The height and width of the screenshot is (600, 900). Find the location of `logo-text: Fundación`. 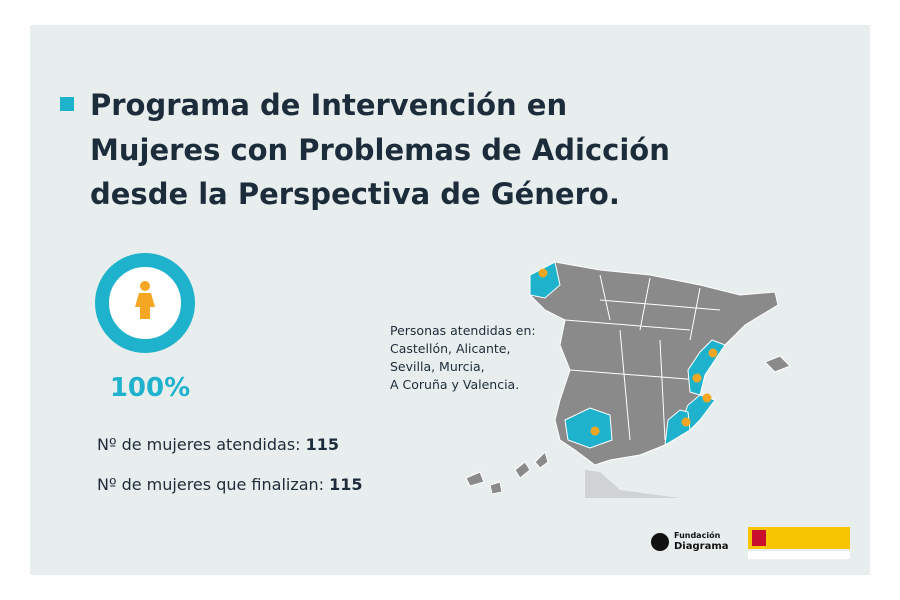

logo-text: Fundación is located at coordinates (697, 535).